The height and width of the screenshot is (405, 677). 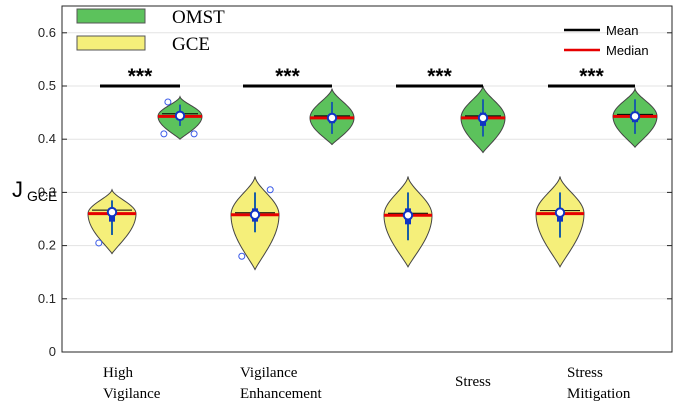 What do you see at coordinates (47, 138) in the screenshot?
I see `y-tick-label: 0.4` at bounding box center [47, 138].